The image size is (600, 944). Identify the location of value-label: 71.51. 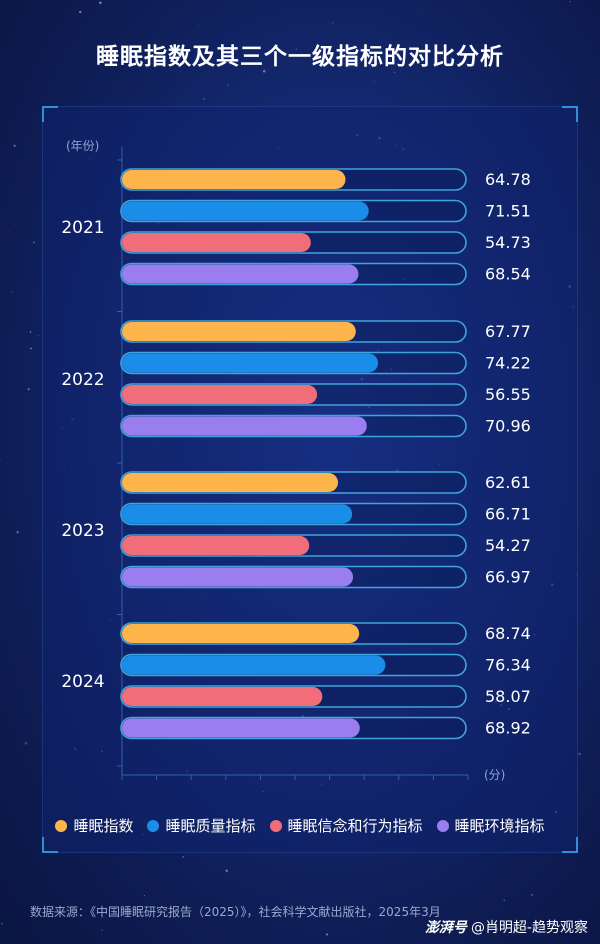
(508, 211).